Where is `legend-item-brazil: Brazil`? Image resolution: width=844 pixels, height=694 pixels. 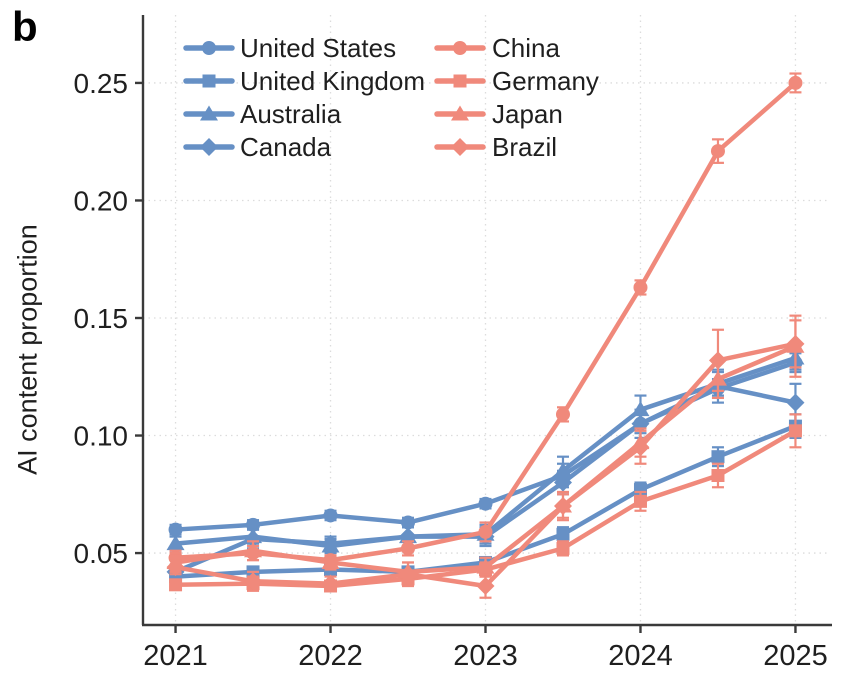 legend-item-brazil: Brazil is located at coordinates (495, 147).